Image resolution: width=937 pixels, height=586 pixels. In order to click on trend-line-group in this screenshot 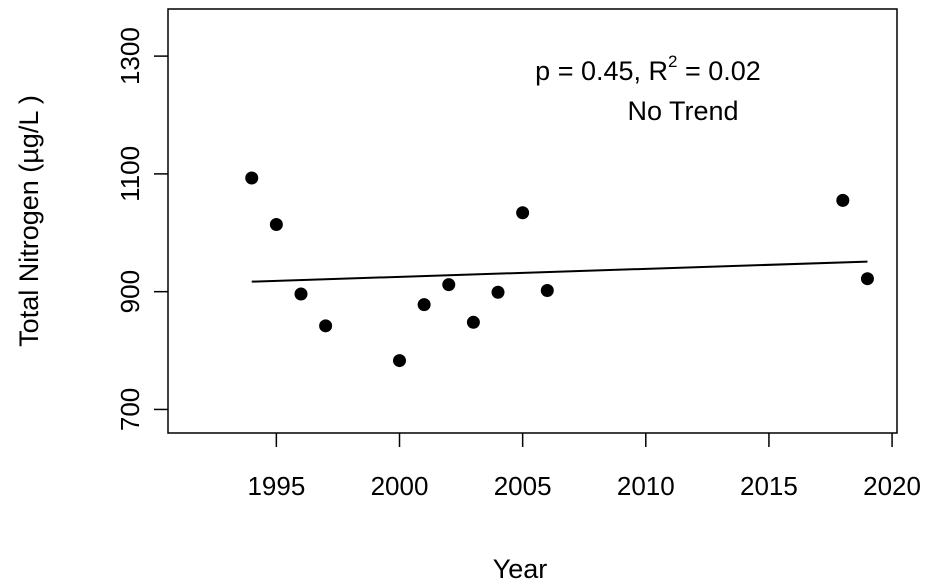, I will do `click(559, 271)`.